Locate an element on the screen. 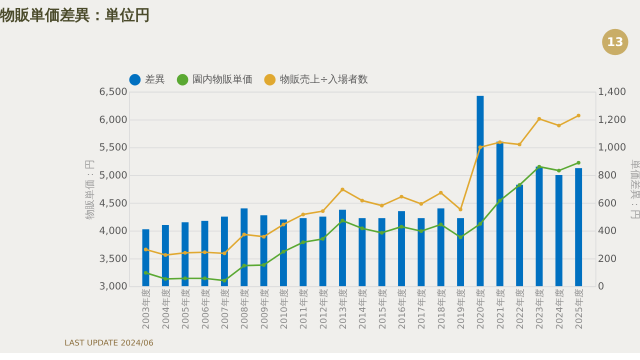 The width and height of the screenshot is (640, 360). x-tick-label: 2012年度 is located at coordinates (324, 309).